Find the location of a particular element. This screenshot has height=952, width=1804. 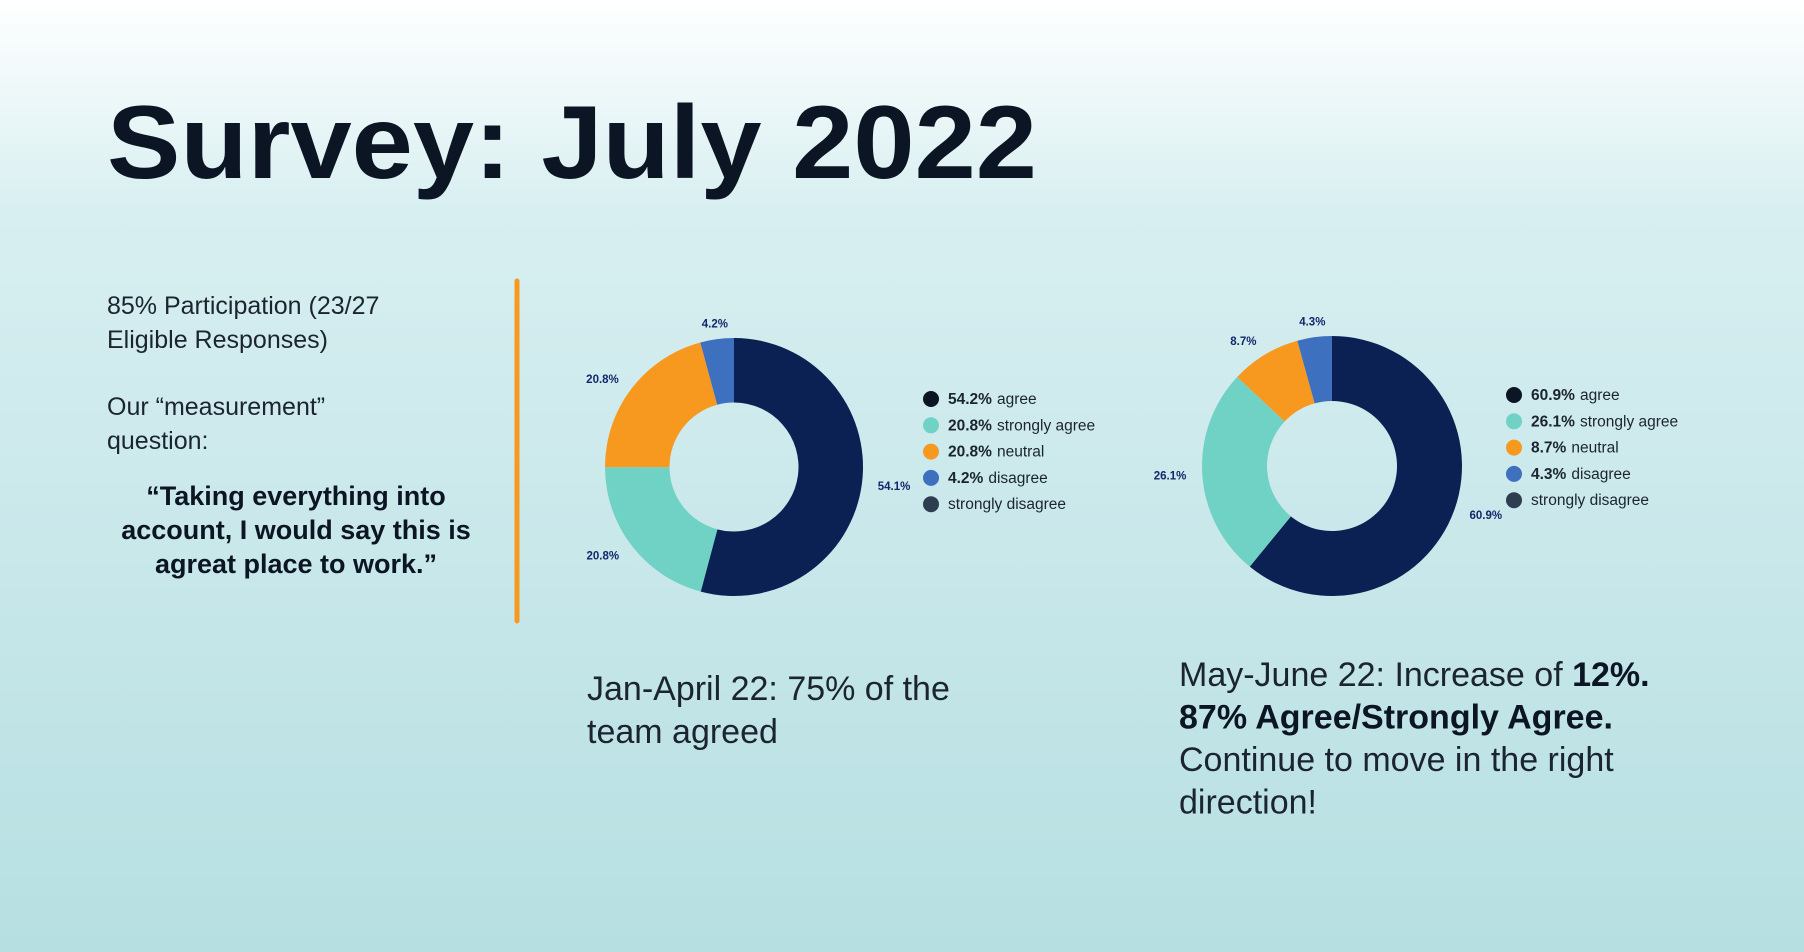

slice-label: 4.3% is located at coordinates (1312, 322).